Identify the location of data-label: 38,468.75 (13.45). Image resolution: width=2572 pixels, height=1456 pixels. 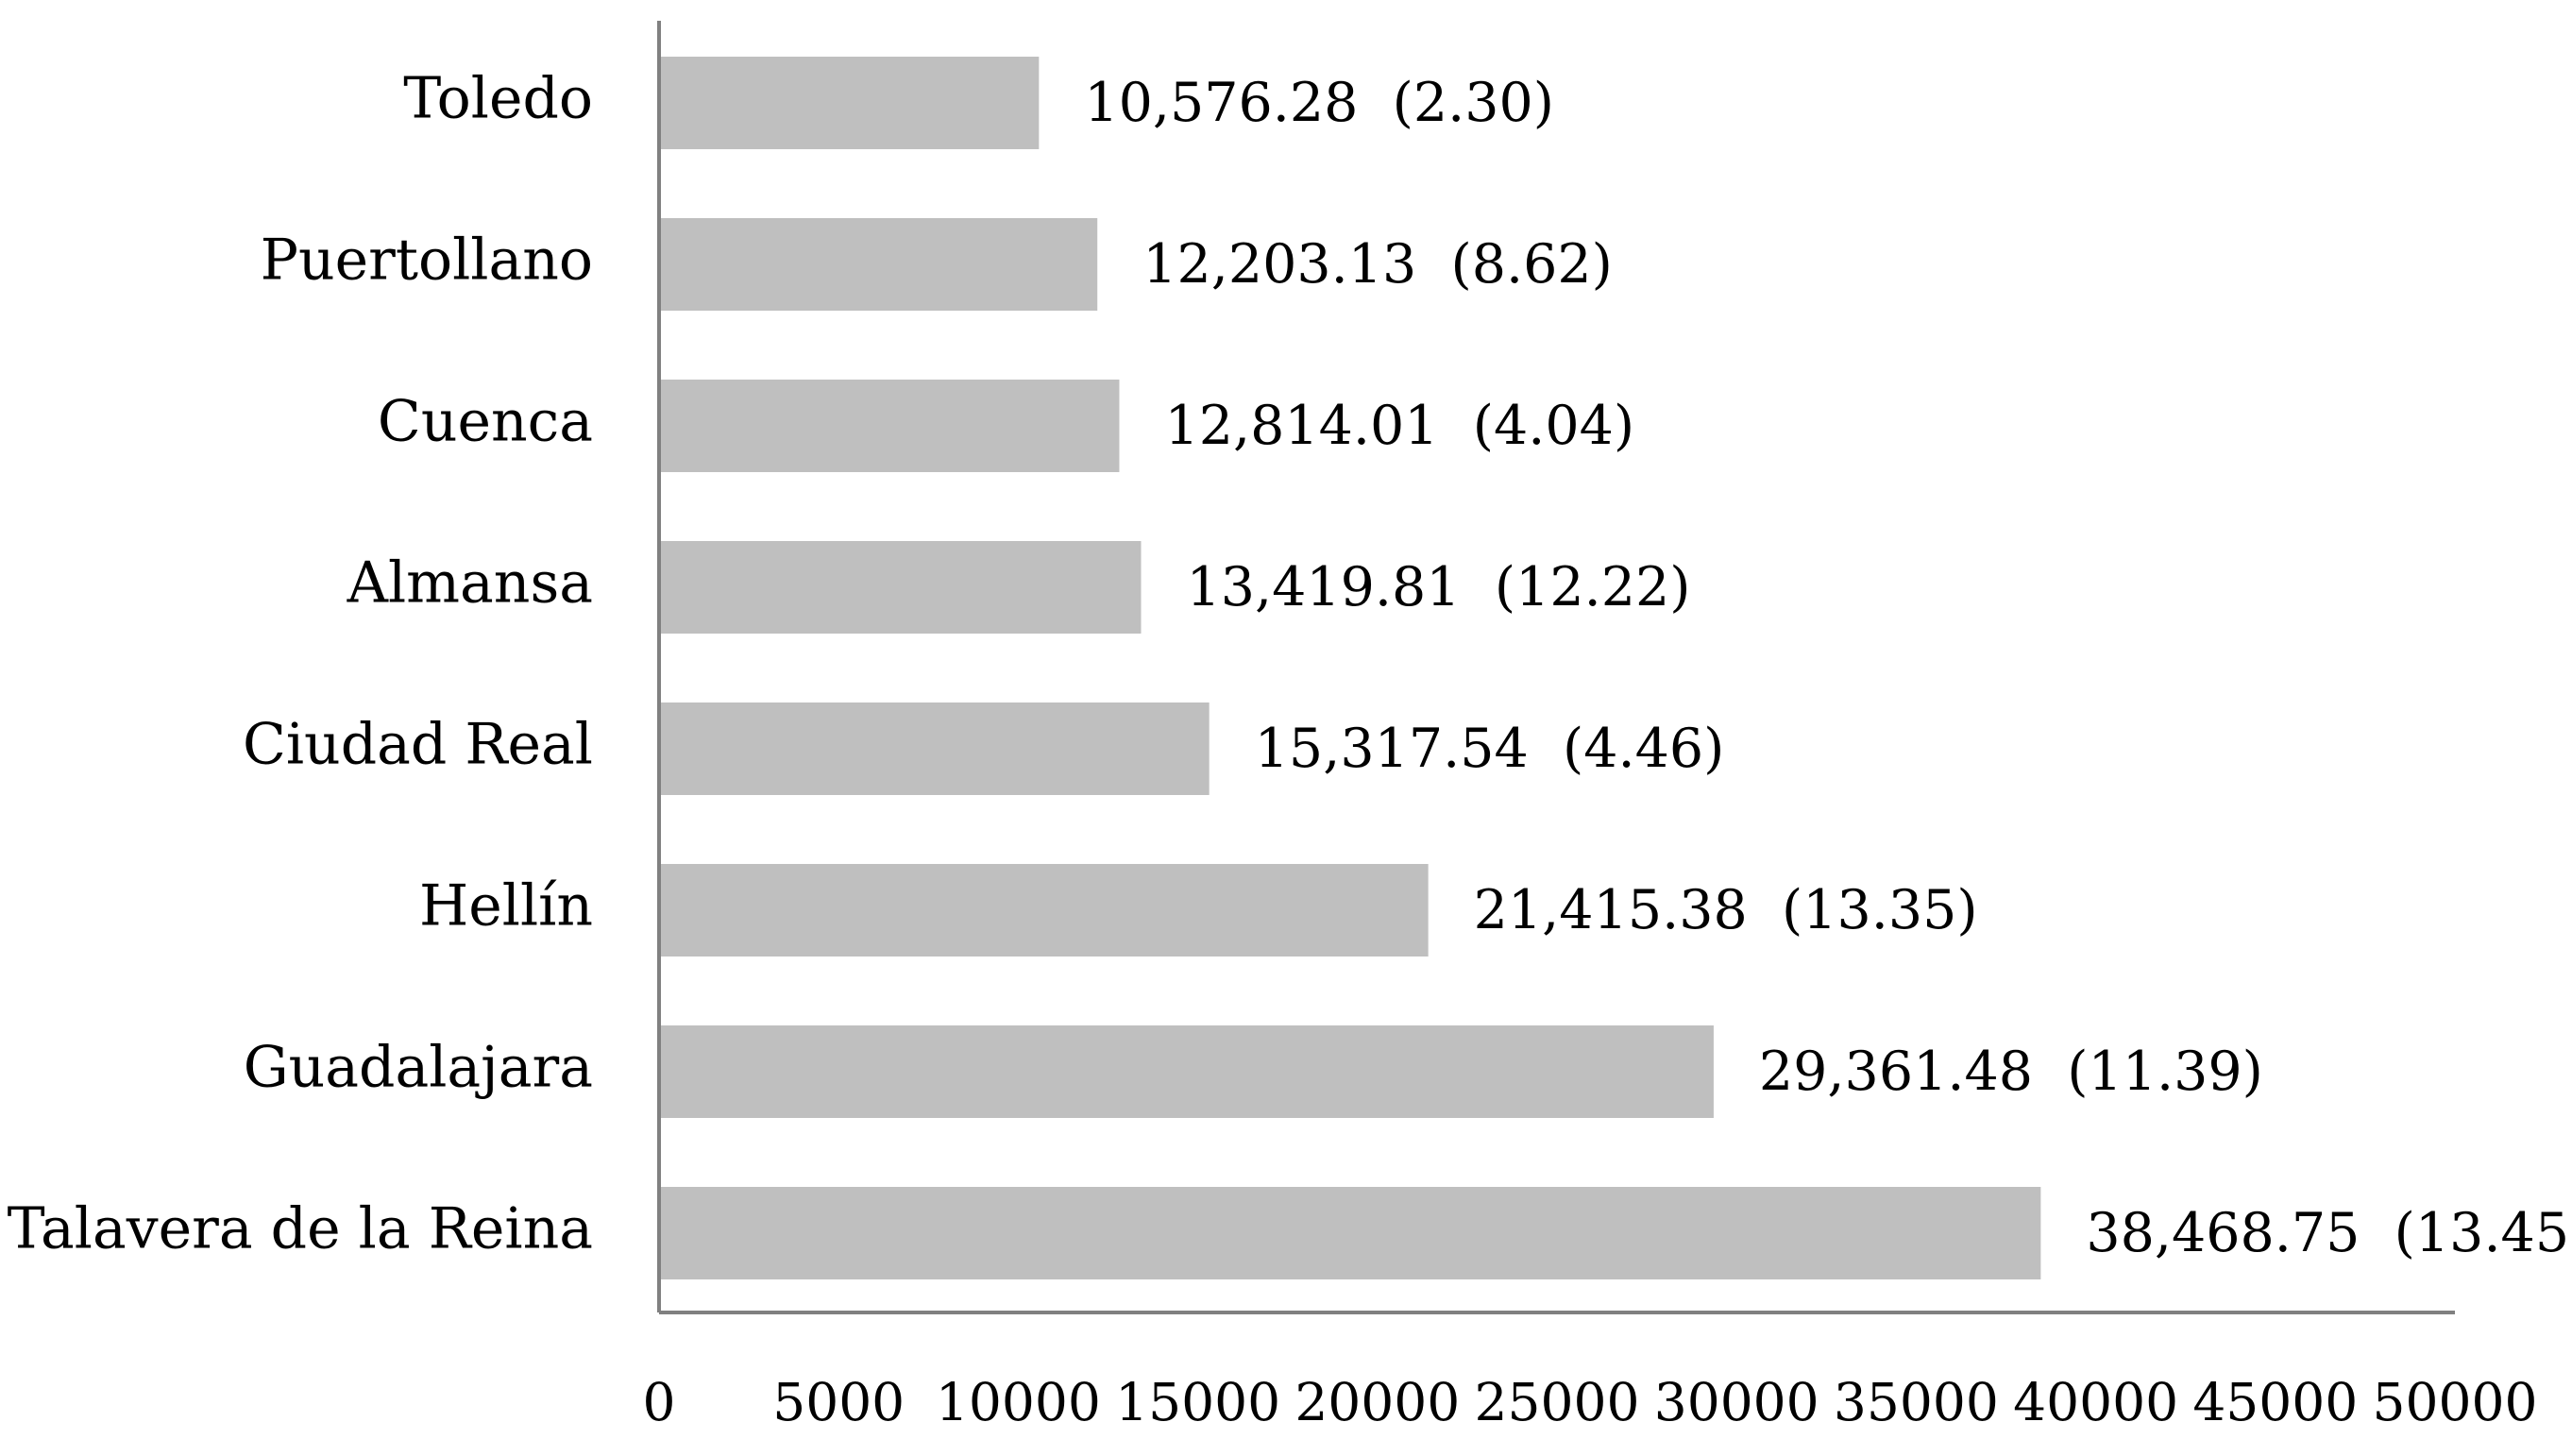
(2329, 1233).